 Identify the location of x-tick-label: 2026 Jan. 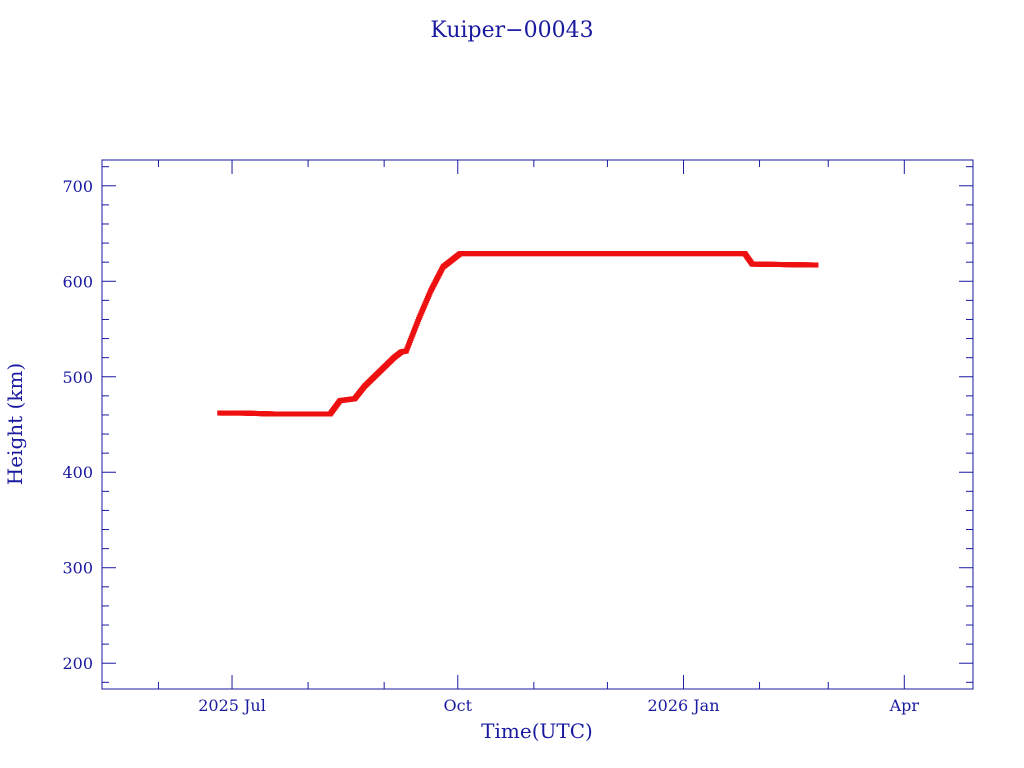
(683, 705).